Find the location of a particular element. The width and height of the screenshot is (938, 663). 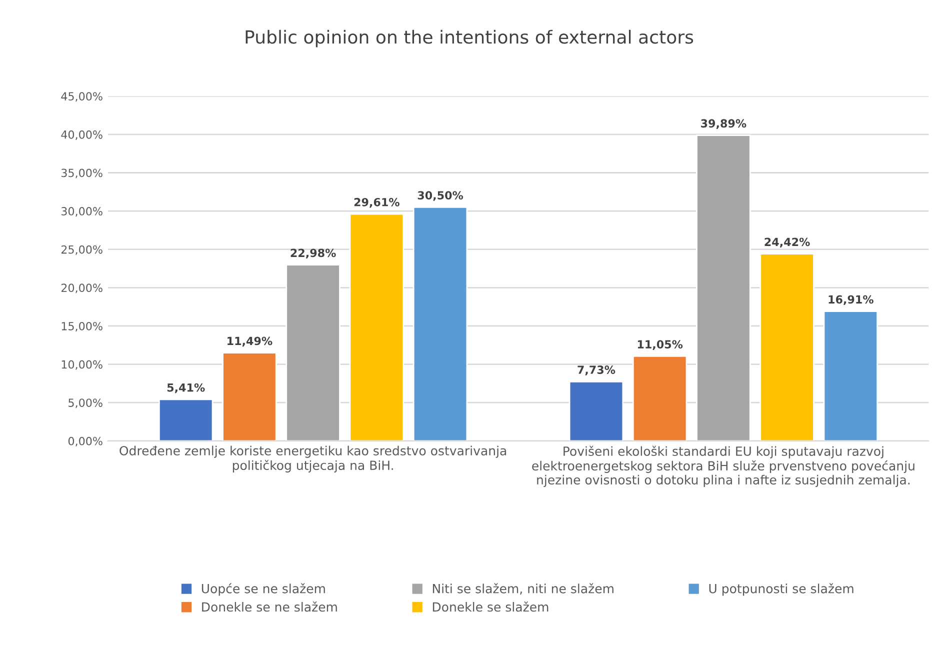

y-tick-label: 20,00% is located at coordinates (81, 289).